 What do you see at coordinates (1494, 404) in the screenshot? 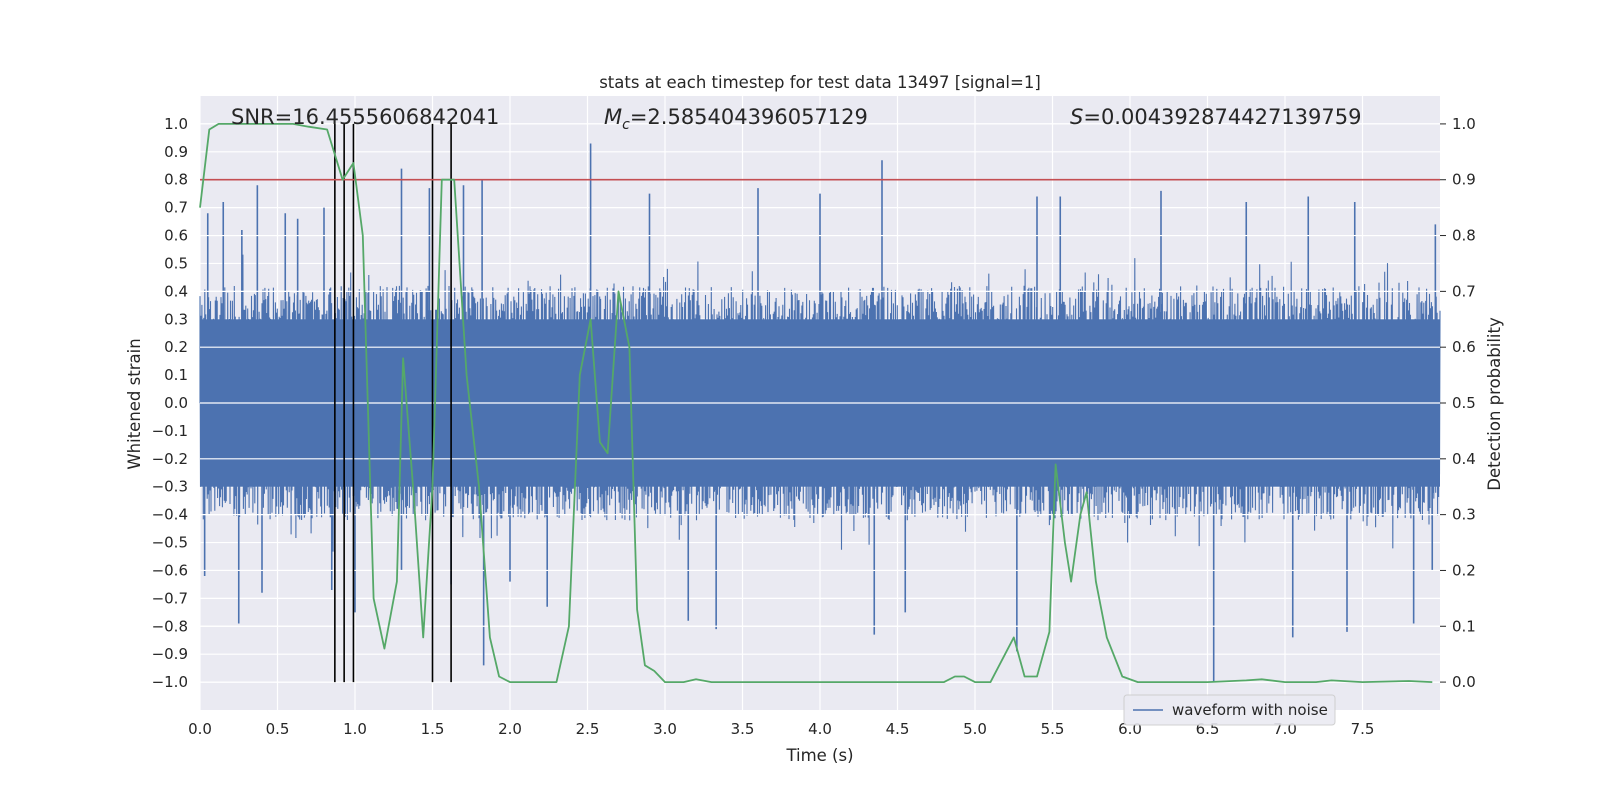
I see `y2-axis-label: Detection probability` at bounding box center [1494, 404].